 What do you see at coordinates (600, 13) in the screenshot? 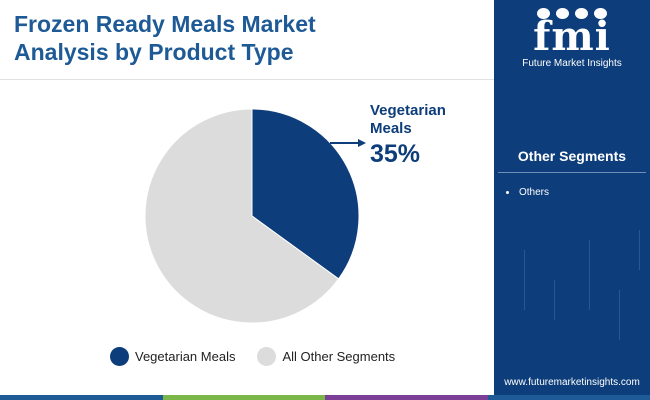
I see `people-icon` at bounding box center [600, 13].